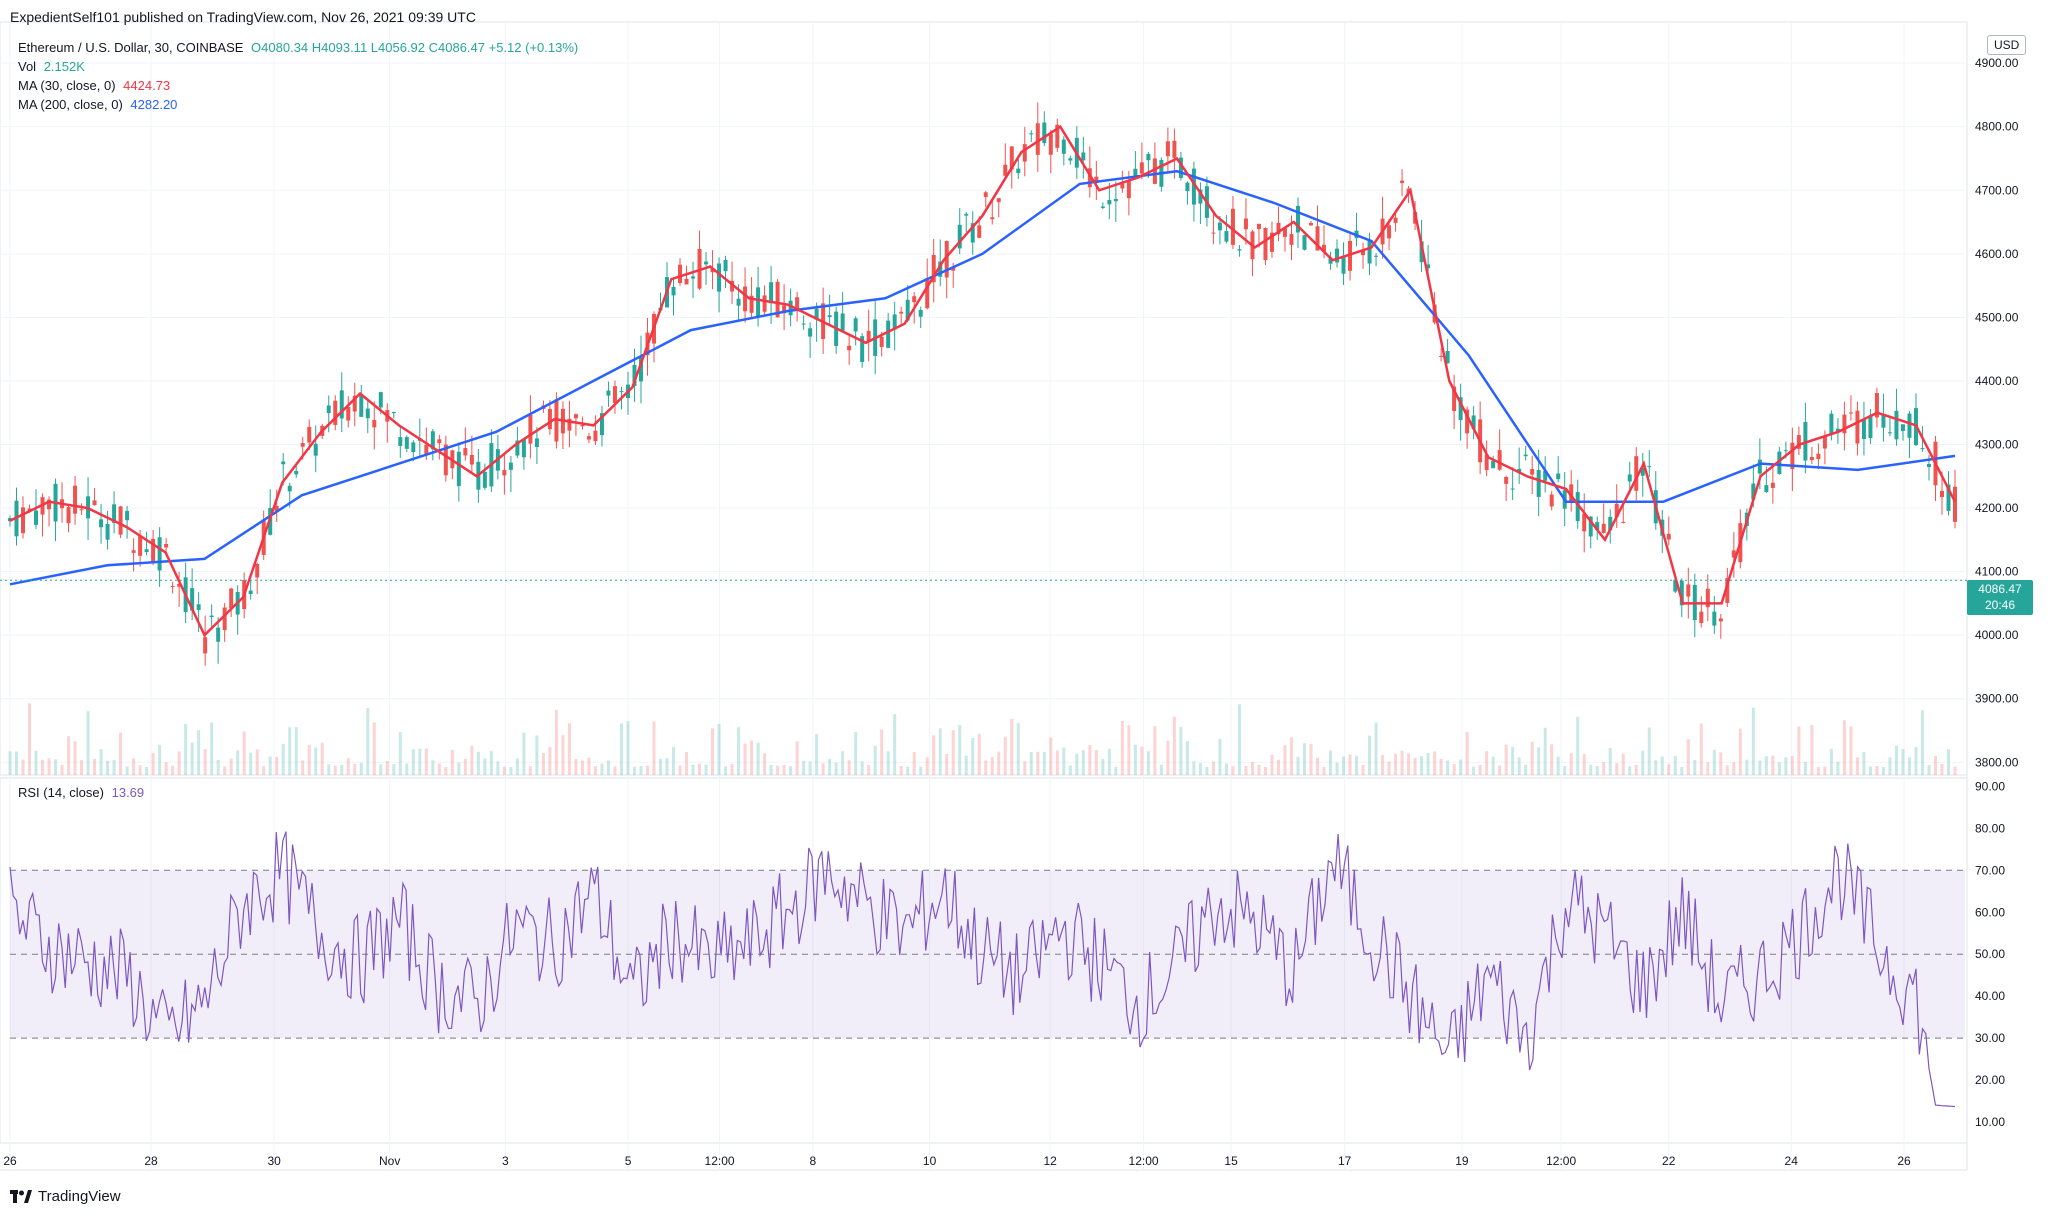 The image size is (2048, 1217). I want to click on rsi-value: 13.69, so click(128, 792).